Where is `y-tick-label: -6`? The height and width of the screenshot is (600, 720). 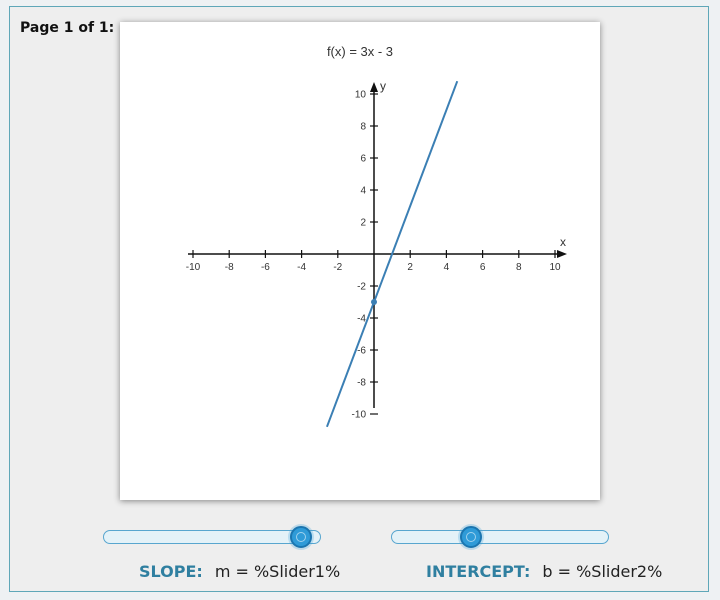 y-tick-label: -6 is located at coordinates (361, 351).